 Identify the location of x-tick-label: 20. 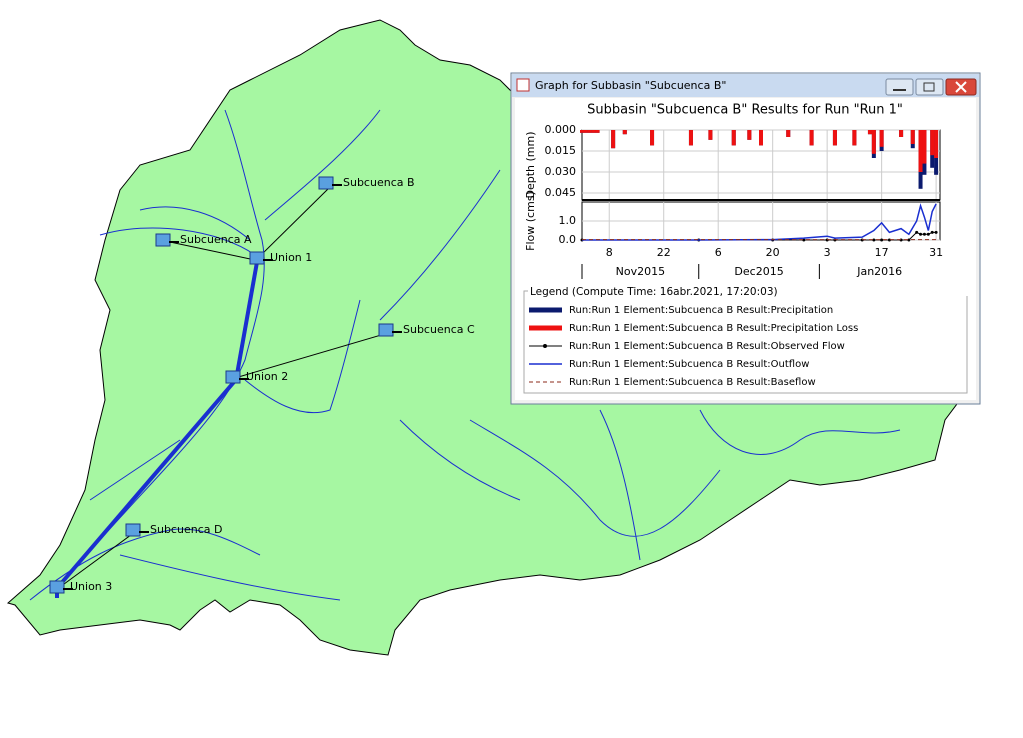
(773, 252).